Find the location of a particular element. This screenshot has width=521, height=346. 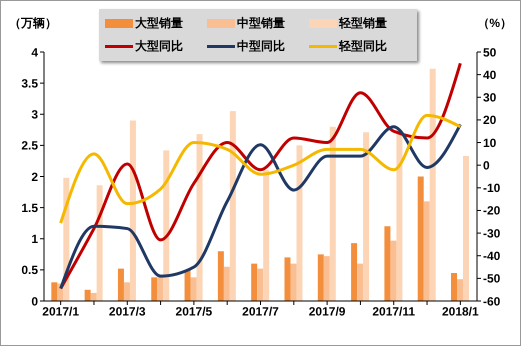

legend-label: 中型同比 is located at coordinates (261, 46).